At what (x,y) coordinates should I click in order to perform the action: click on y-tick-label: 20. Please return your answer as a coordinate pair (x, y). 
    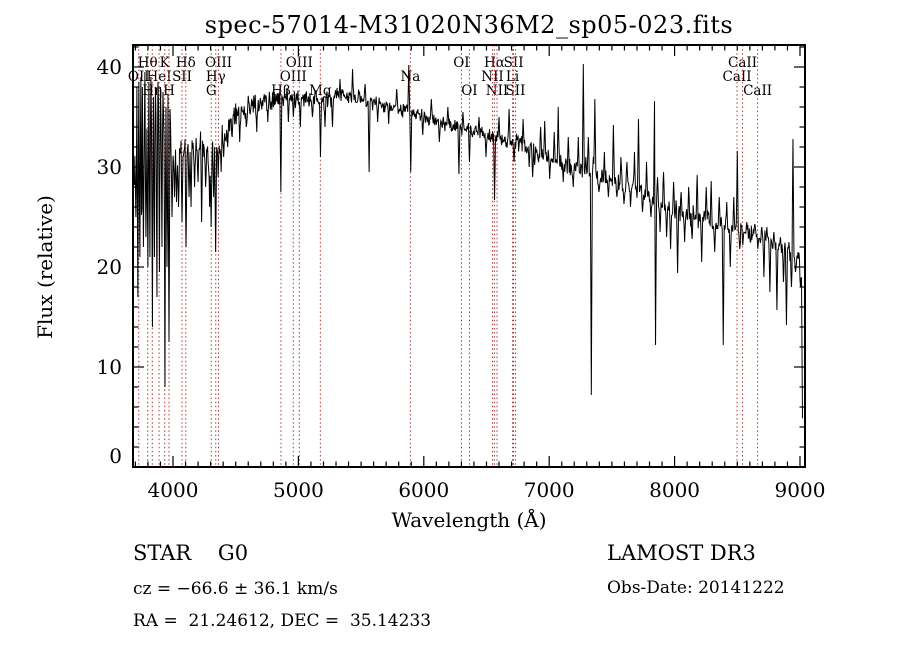
    Looking at the image, I should click on (109, 267).